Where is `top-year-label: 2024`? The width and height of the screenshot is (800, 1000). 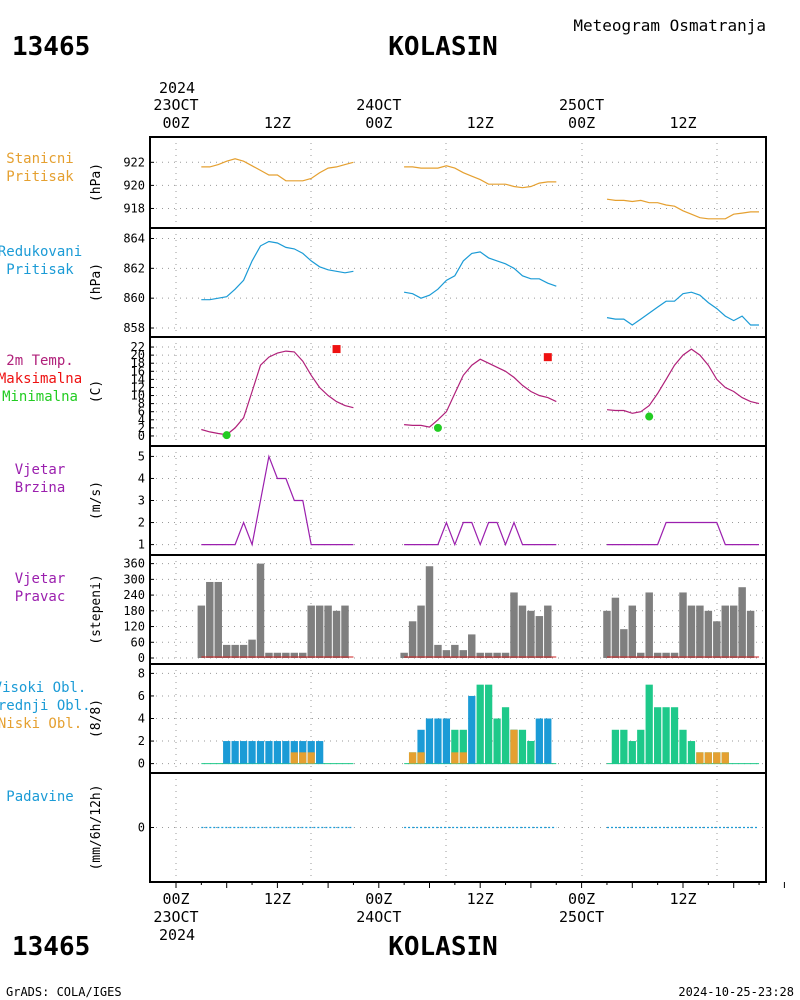 top-year-label: 2024 is located at coordinates (177, 88).